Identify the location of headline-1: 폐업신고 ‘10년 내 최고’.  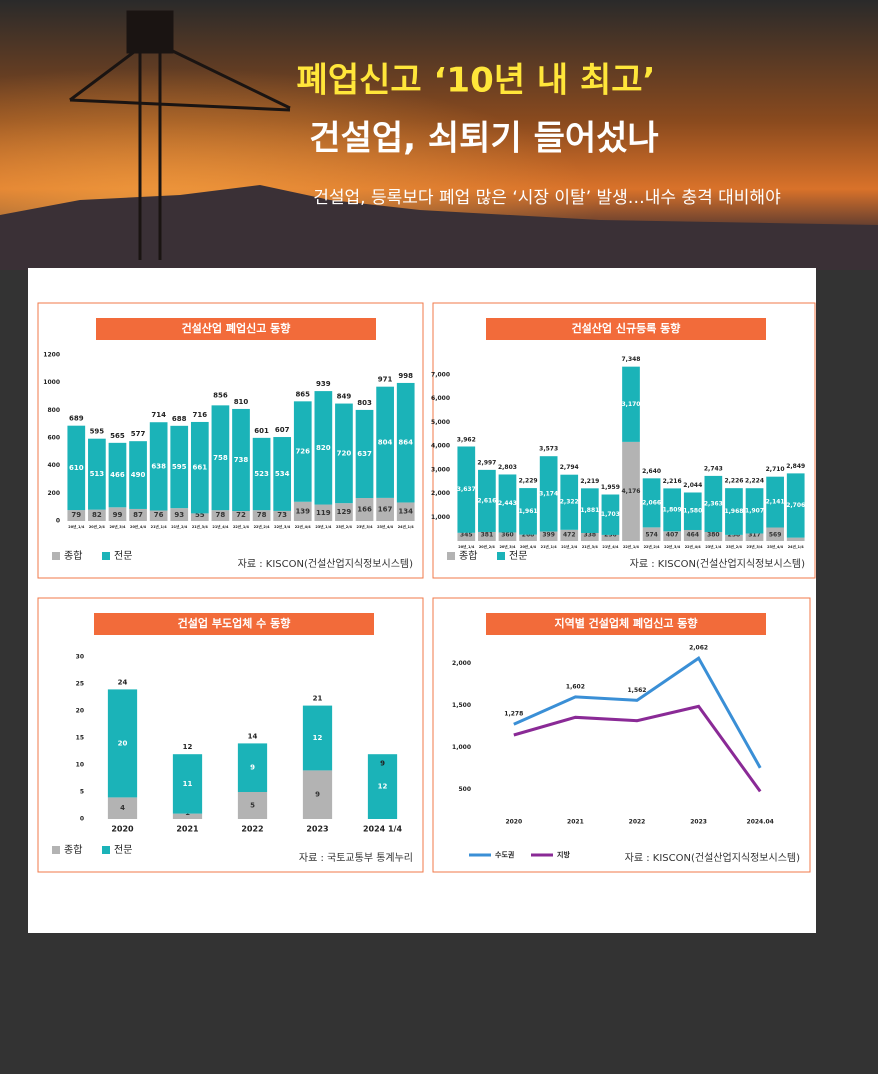
(476, 81).